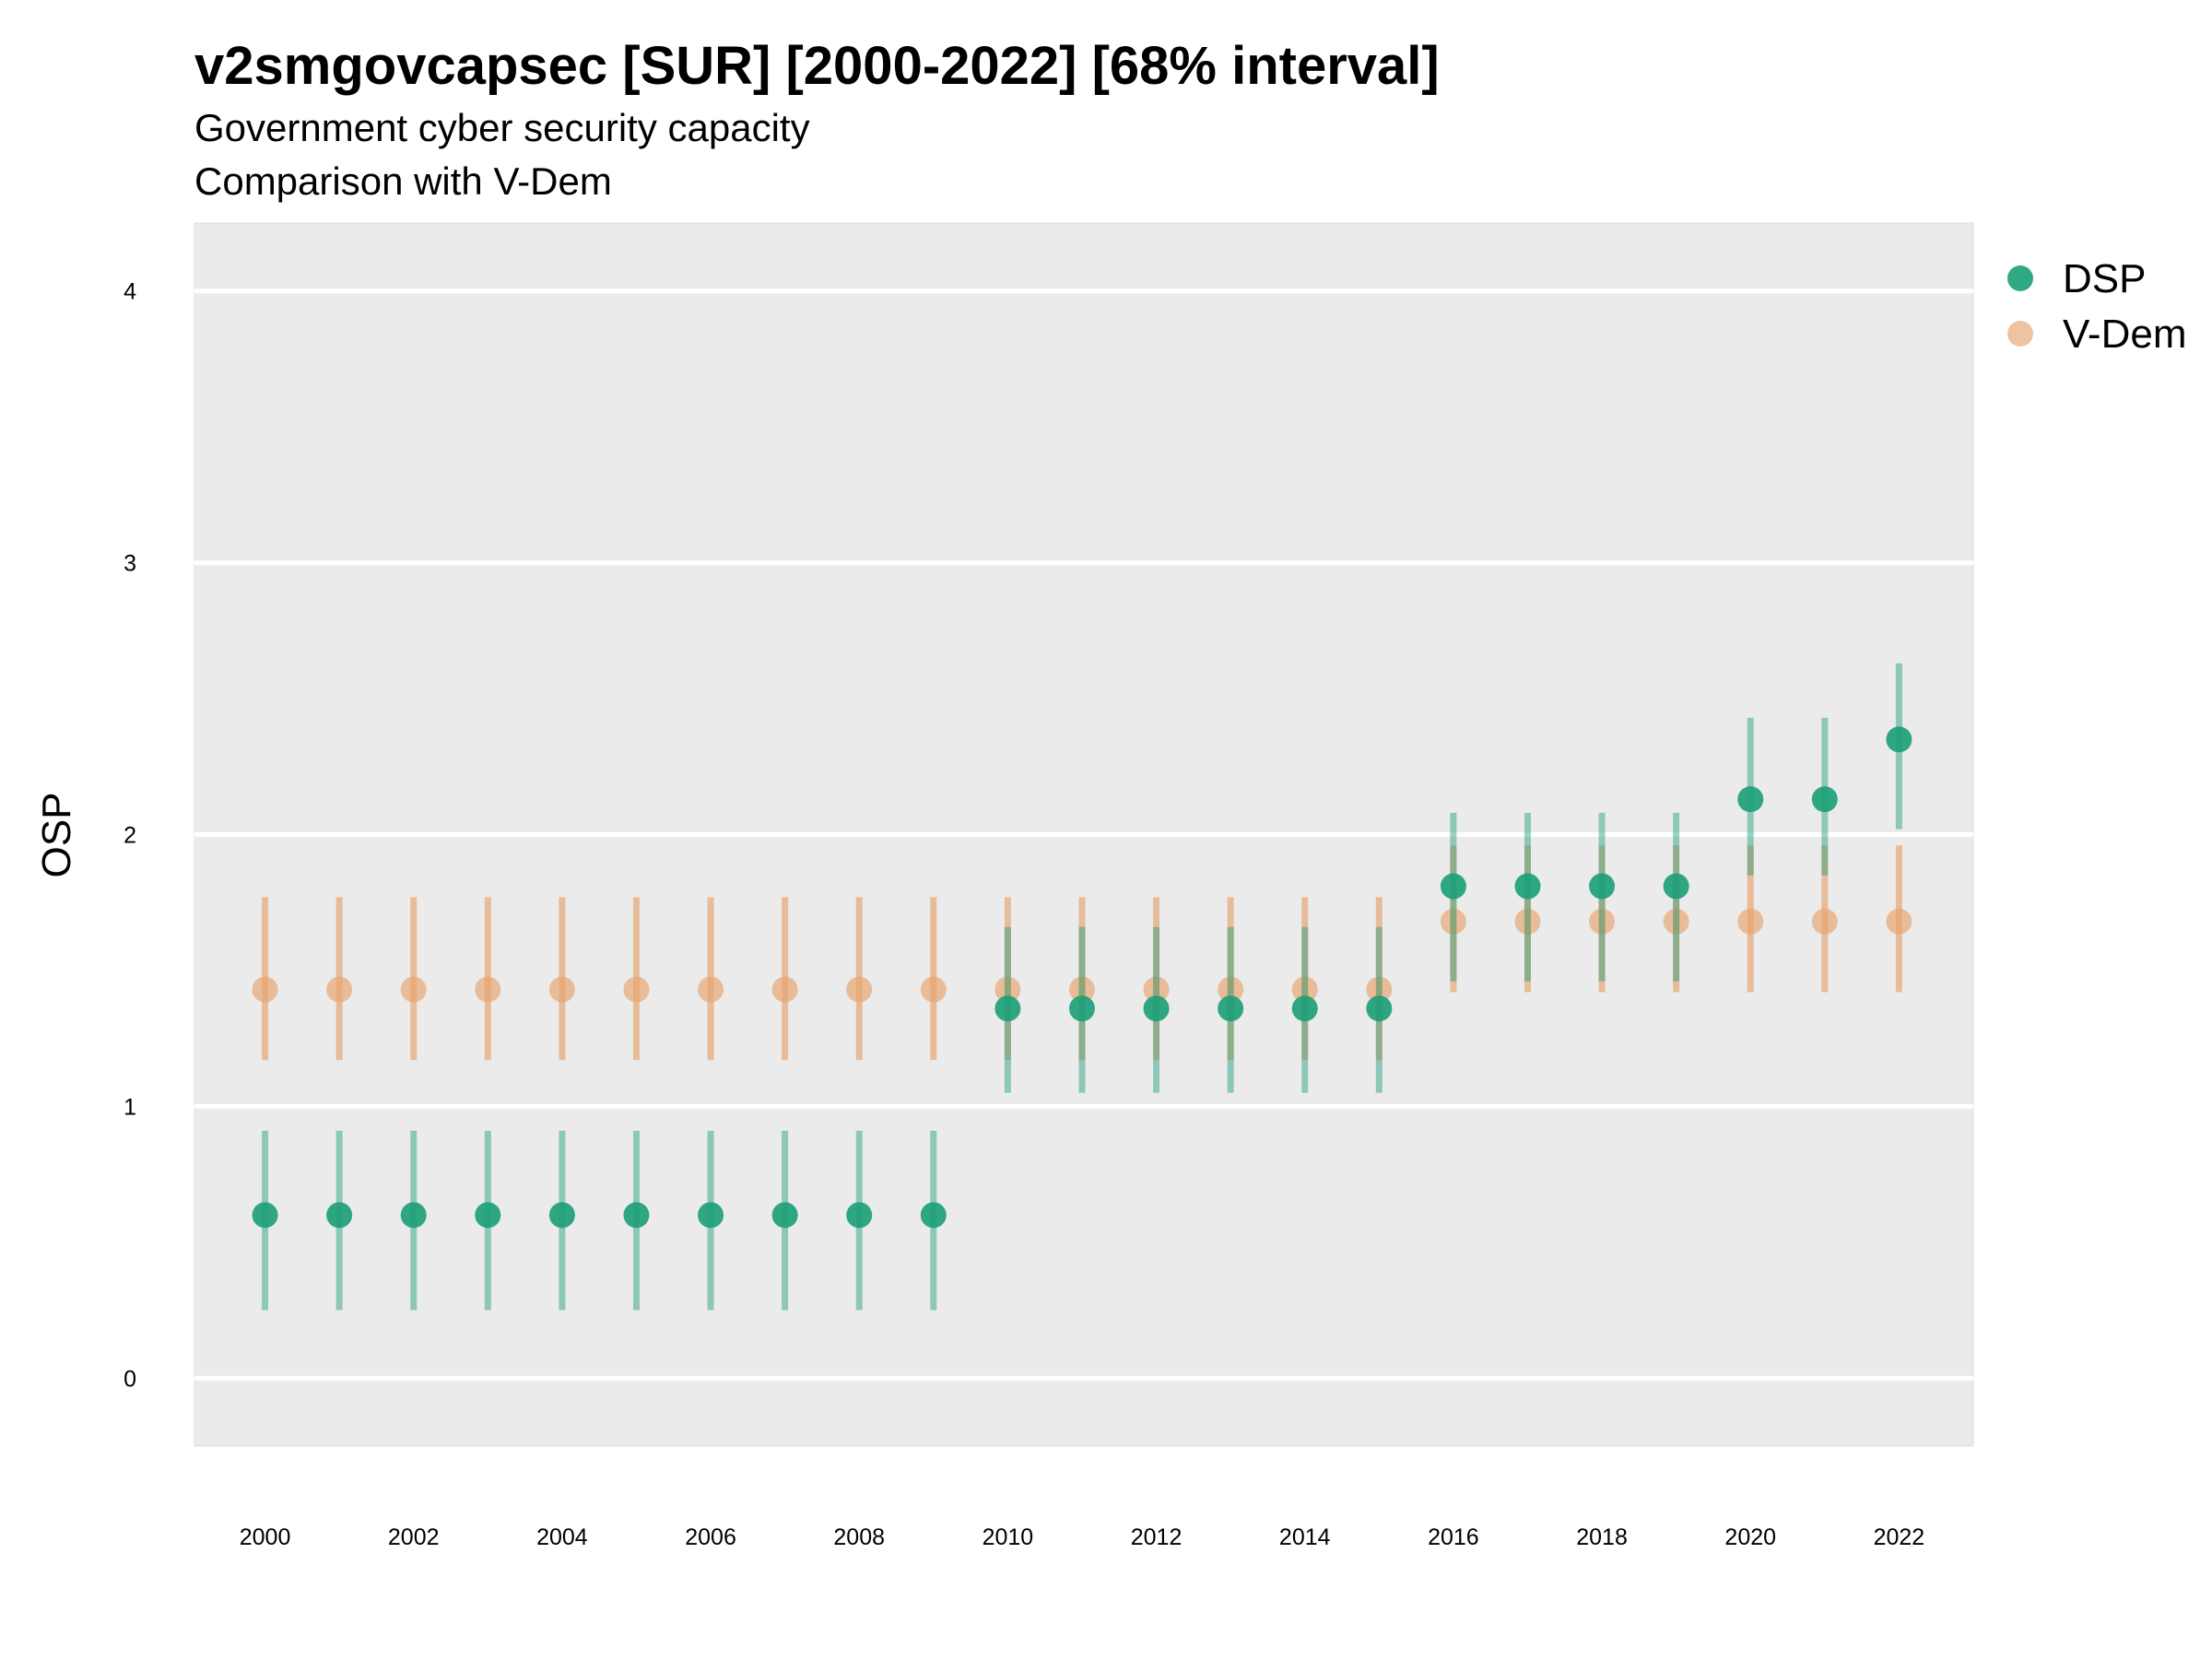  I want to click on legend: DSP V-Dem, so click(2096, 306).